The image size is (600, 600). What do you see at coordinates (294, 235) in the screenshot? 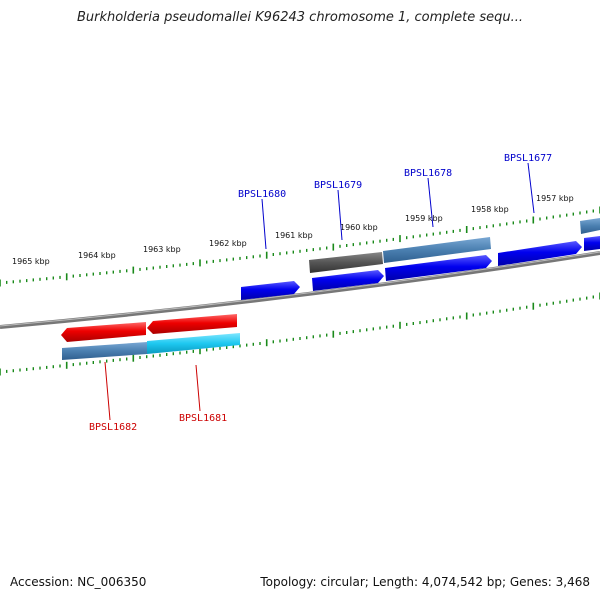
I see `kbp-label: 1961 kbp` at bounding box center [294, 235].